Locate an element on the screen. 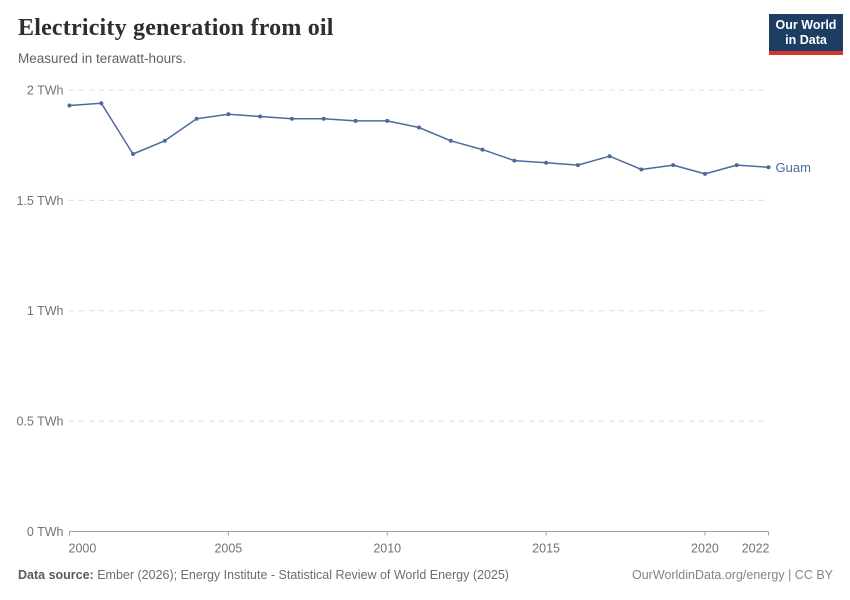 The width and height of the screenshot is (850, 600). x-axis-tick-label: 2000 is located at coordinates (83, 549).